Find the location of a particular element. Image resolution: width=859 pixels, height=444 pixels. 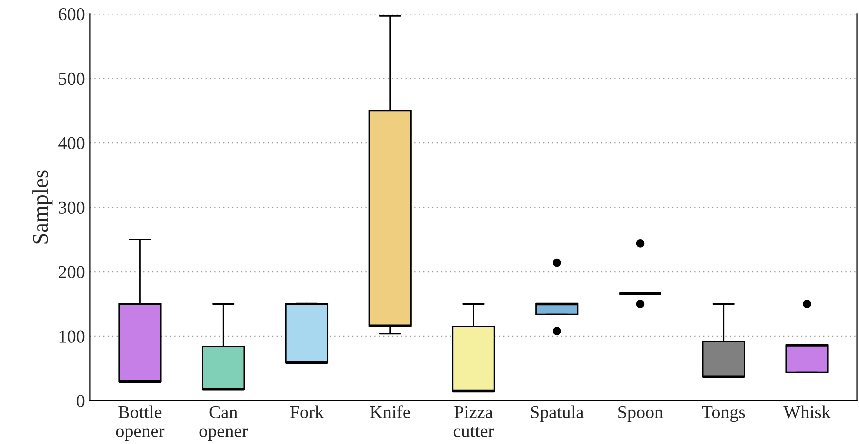

x-tick-label: Bottle opener is located at coordinates (140, 424).